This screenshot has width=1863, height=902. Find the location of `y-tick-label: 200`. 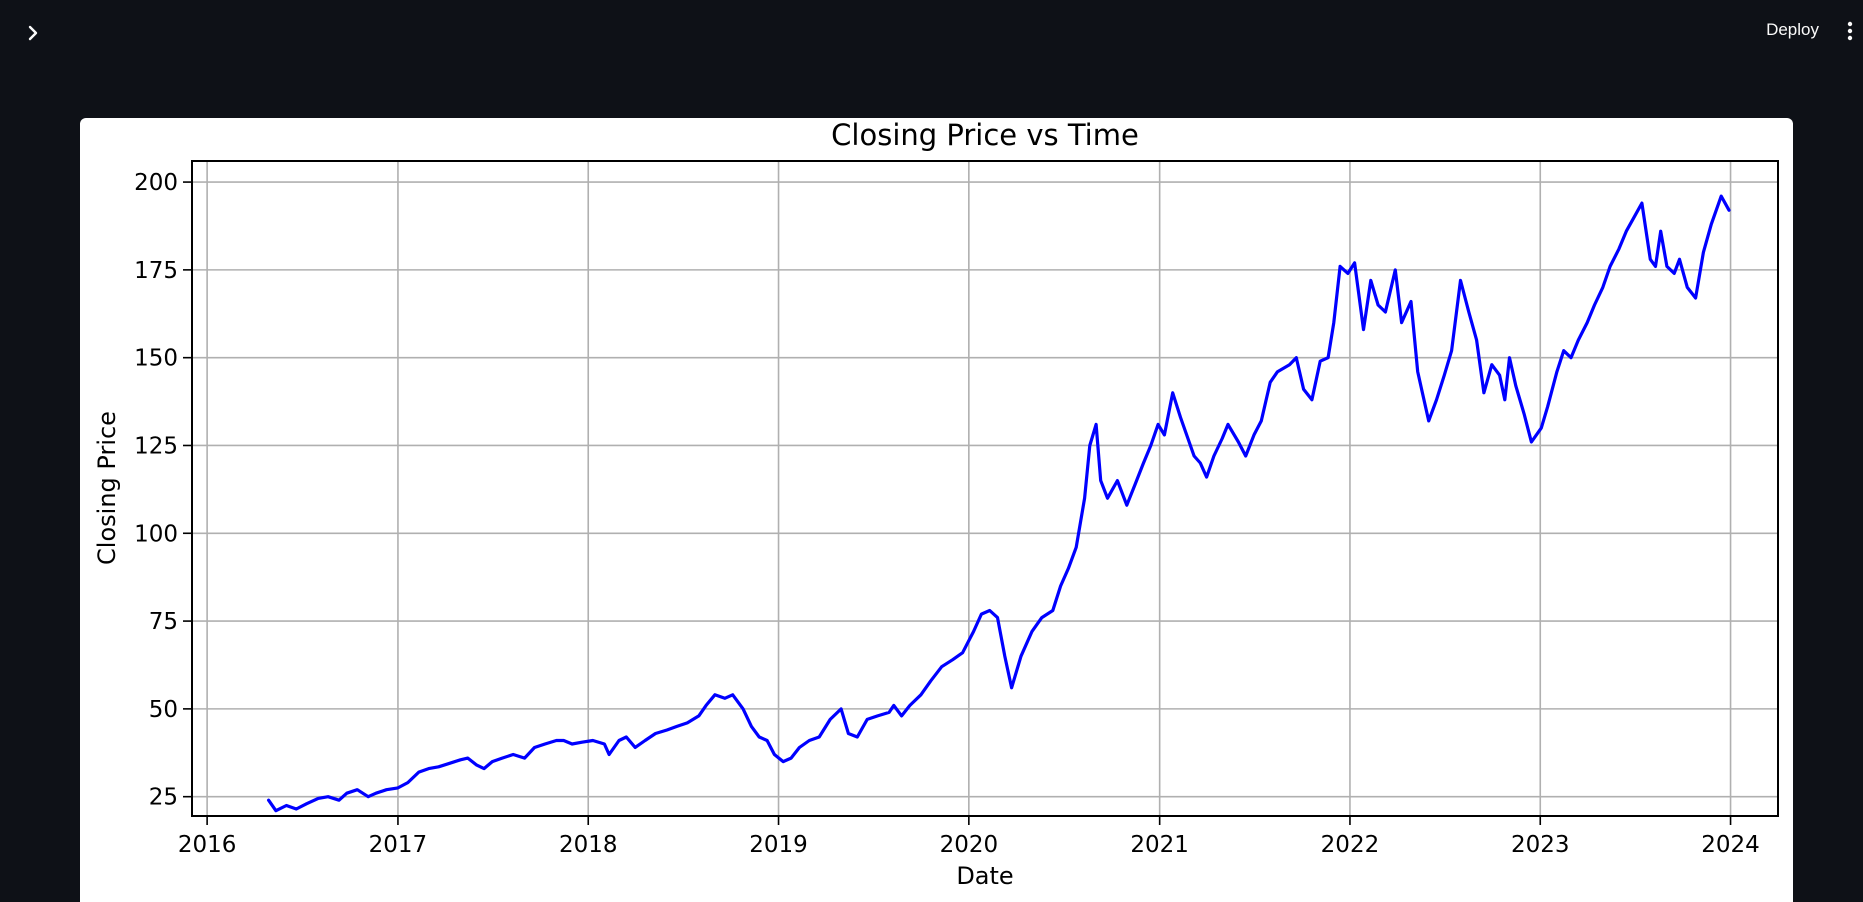

y-tick-label: 200 is located at coordinates (156, 183).